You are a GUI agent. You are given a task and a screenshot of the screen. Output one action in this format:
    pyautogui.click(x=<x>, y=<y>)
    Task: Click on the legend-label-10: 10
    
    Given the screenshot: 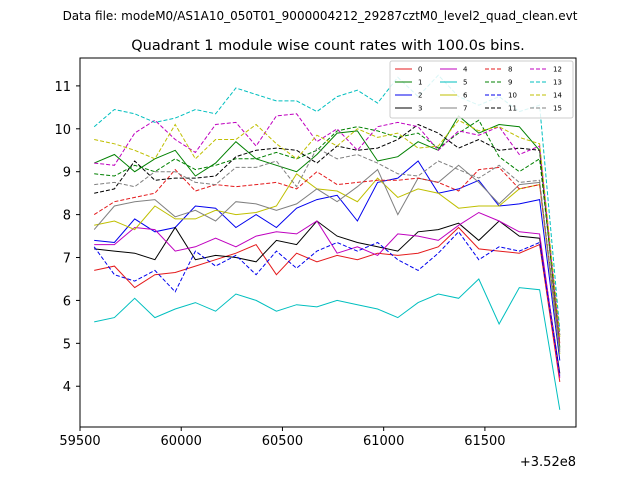 What is the action you would take?
    pyautogui.click(x=512, y=96)
    